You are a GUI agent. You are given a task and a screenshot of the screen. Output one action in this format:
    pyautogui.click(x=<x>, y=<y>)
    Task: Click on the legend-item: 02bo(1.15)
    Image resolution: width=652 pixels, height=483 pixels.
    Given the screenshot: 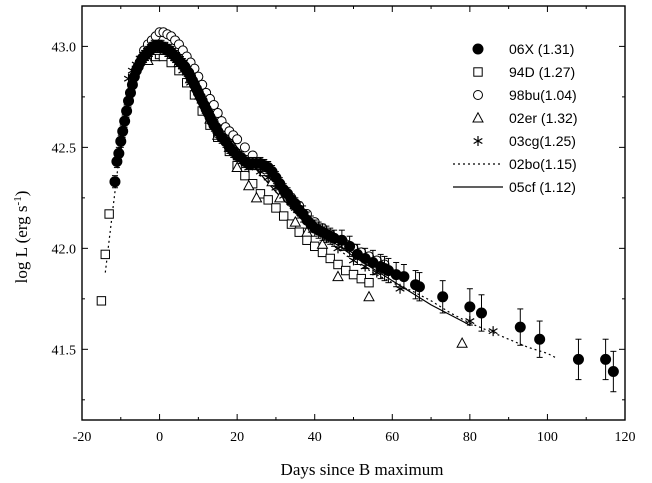 What is the action you would take?
    pyautogui.click(x=515, y=164)
    